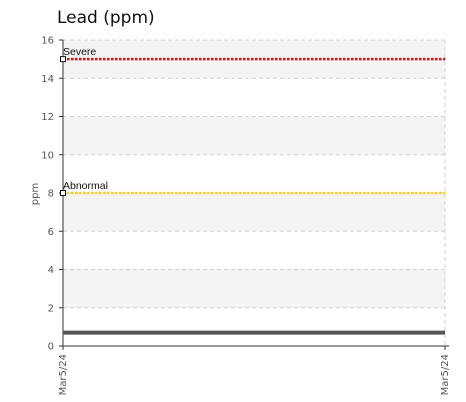  Describe the element at coordinates (47, 41) in the screenshot. I see `y-tick-label: 16` at that location.